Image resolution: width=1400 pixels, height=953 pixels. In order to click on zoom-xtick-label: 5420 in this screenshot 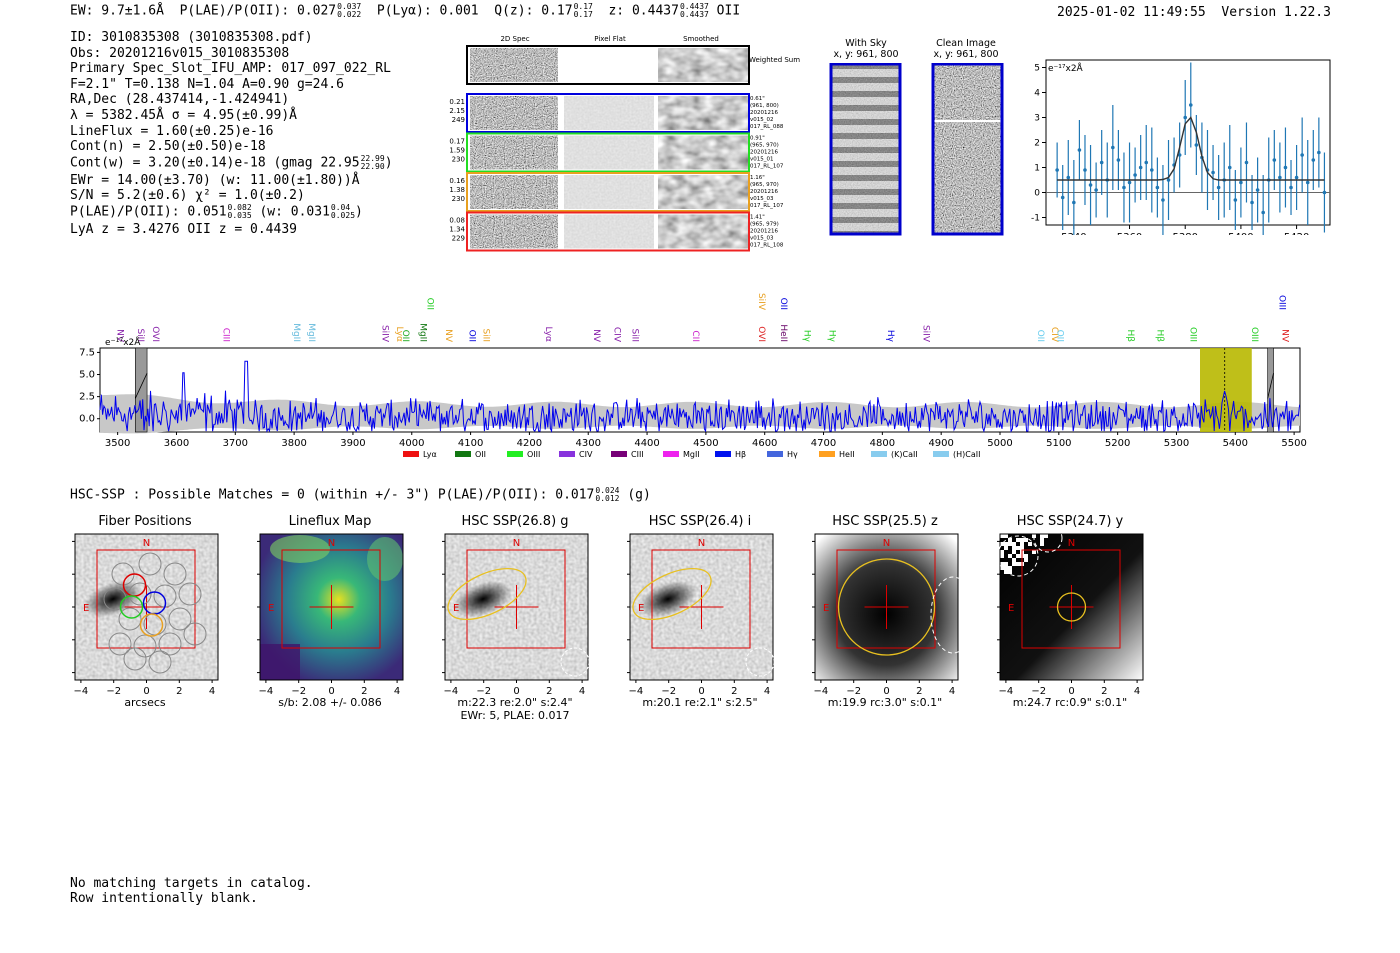, I will do `click(1296, 233)`.